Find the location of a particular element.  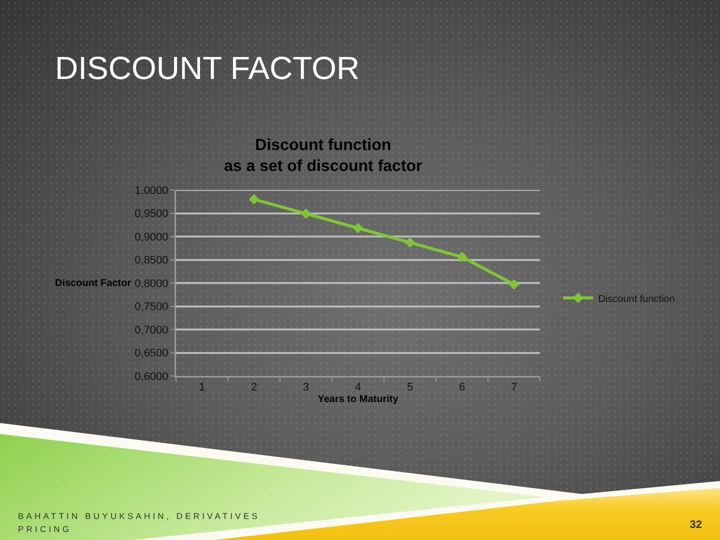

x-tick-label: 3 is located at coordinates (306, 388).